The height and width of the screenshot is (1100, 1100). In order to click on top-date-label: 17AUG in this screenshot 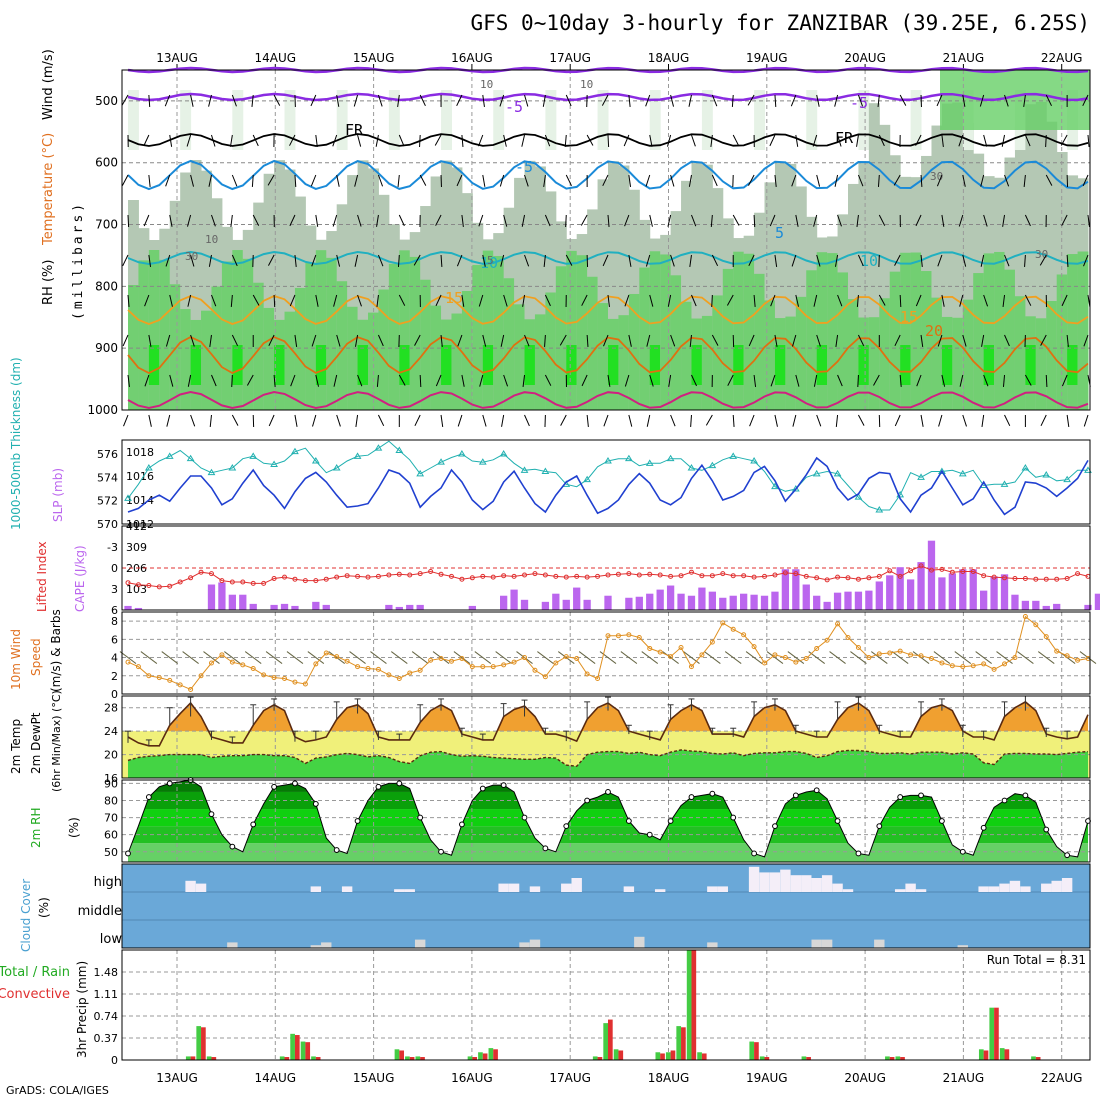, I will do `click(570, 58)`.